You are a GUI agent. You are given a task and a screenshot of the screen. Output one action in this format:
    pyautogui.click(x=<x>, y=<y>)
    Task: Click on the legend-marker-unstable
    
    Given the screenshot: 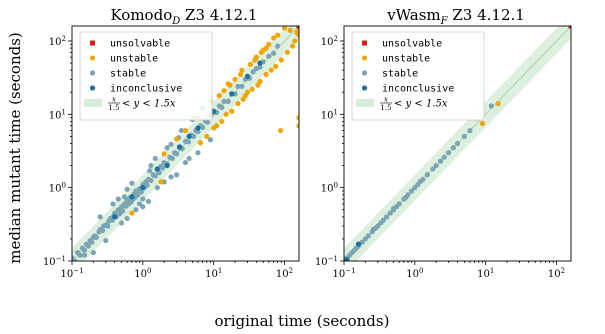 What is the action you would take?
    pyautogui.click(x=92, y=58)
    